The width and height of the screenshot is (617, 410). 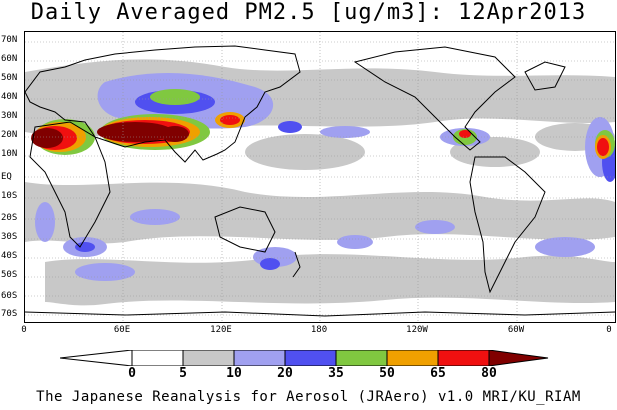 I want to click on colorbar-arrow-right, so click(x=518, y=358).